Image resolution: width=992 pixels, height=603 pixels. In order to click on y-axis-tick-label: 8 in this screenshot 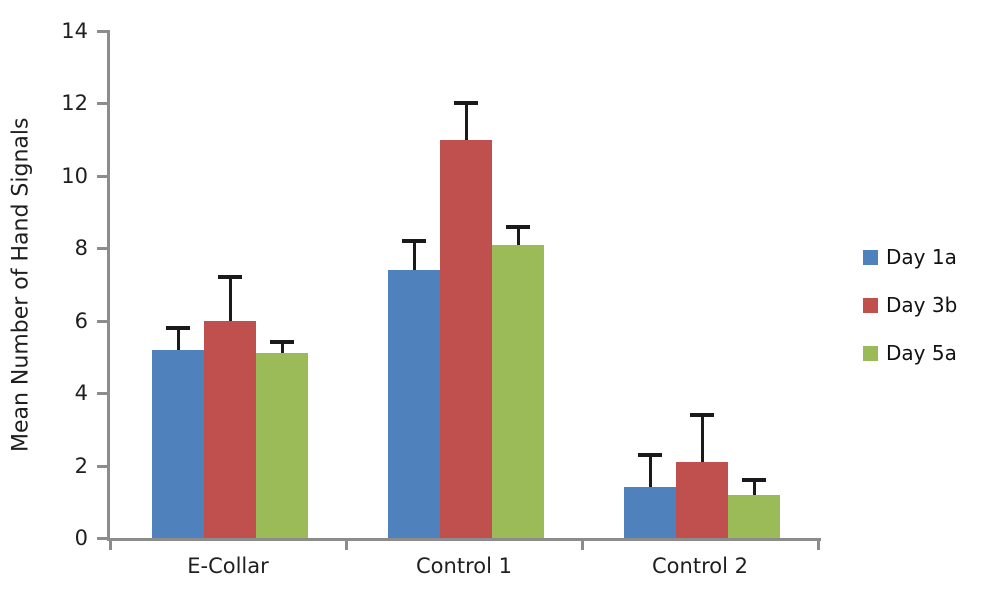, I will do `click(81, 248)`.